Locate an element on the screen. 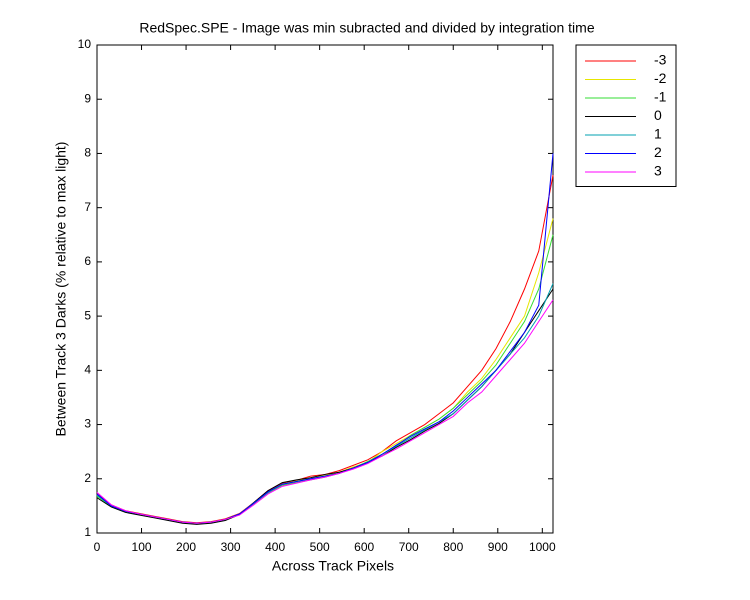 The width and height of the screenshot is (750, 600). x-tick-label: 700 is located at coordinates (409, 547).